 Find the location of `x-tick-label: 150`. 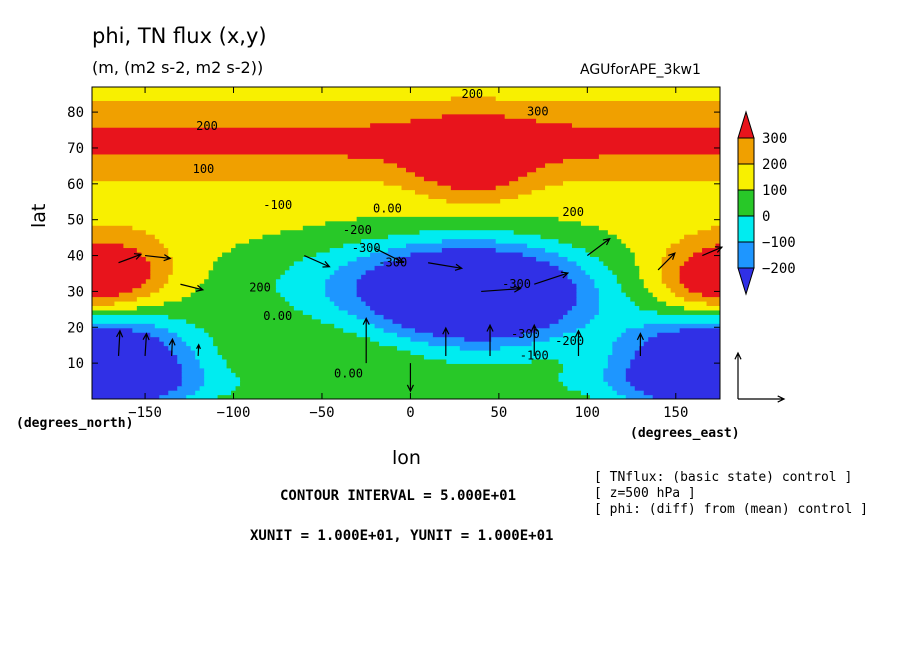

x-tick-label: 150 is located at coordinates (675, 413).